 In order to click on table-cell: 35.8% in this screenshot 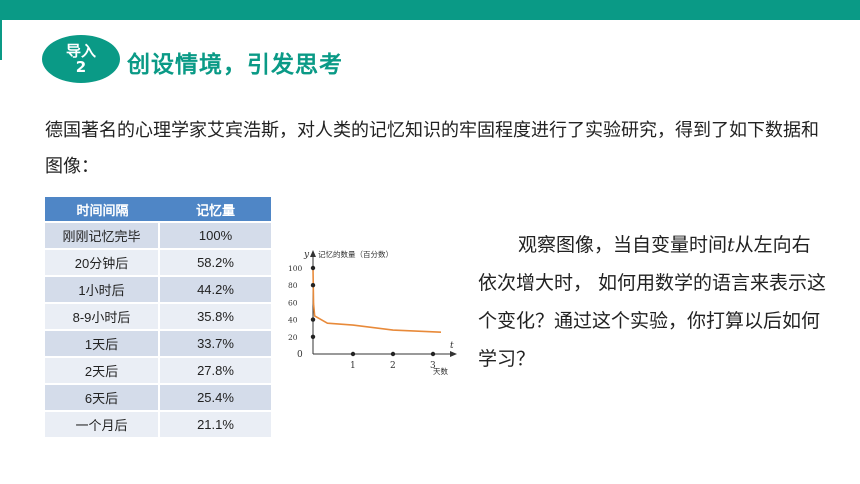, I will do `click(215, 316)`.